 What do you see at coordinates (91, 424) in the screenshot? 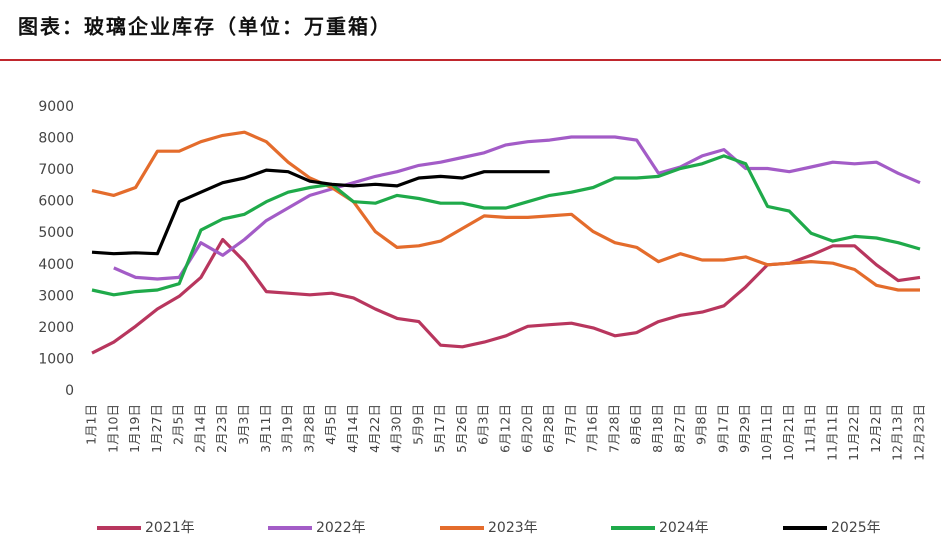
I see `x-tick-label: 1月1日` at bounding box center [91, 424].